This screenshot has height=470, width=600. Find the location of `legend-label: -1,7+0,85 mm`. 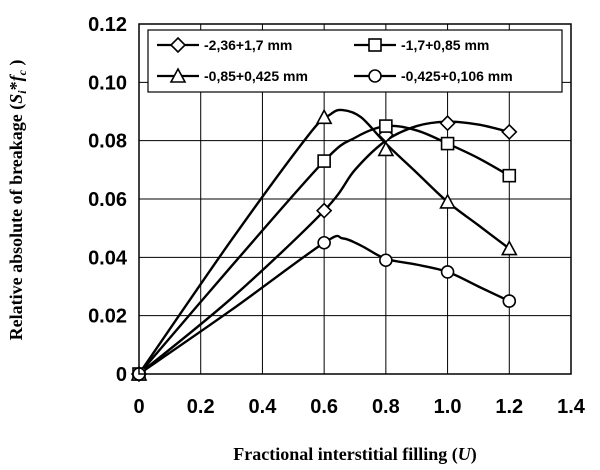

legend-label: -1,7+0,85 mm is located at coordinates (445, 45).